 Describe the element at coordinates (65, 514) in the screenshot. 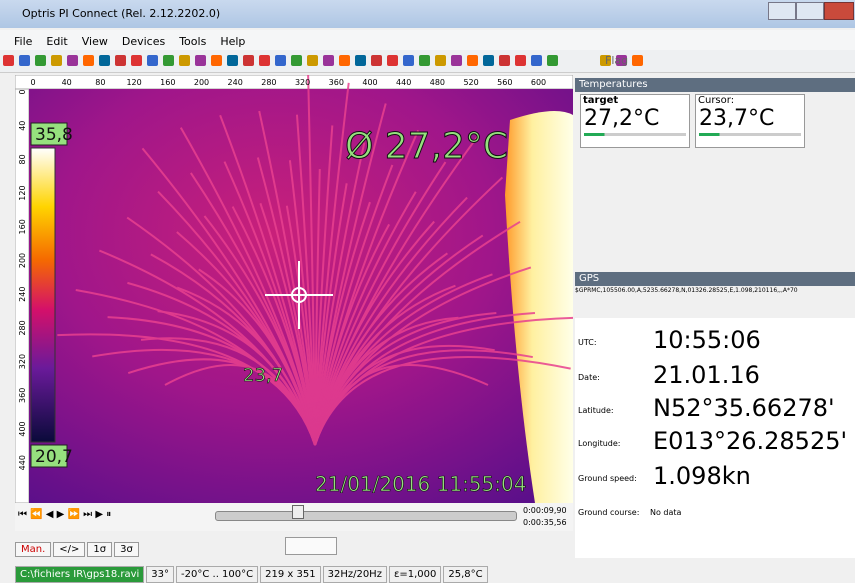

I see `playback-controls: ⏮ ⏪ ◀ ▶ ⏩ ⏭ ▶ ⏸` at that location.